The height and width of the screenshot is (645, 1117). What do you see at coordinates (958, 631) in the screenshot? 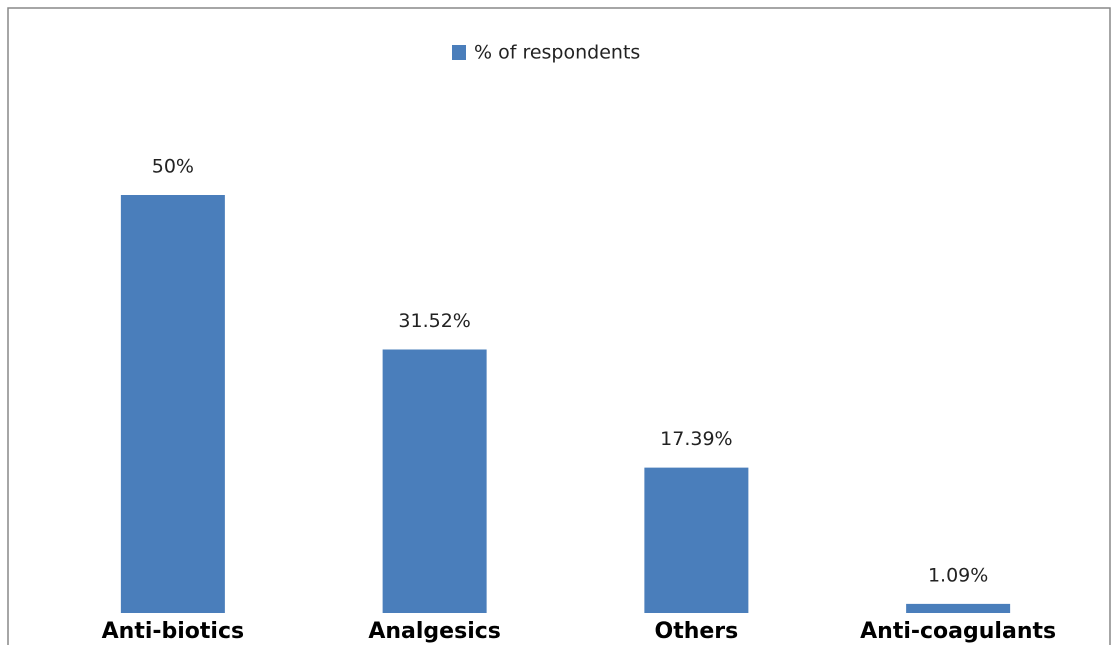
I see `x-tick-label: Anti-coagulants` at bounding box center [958, 631].